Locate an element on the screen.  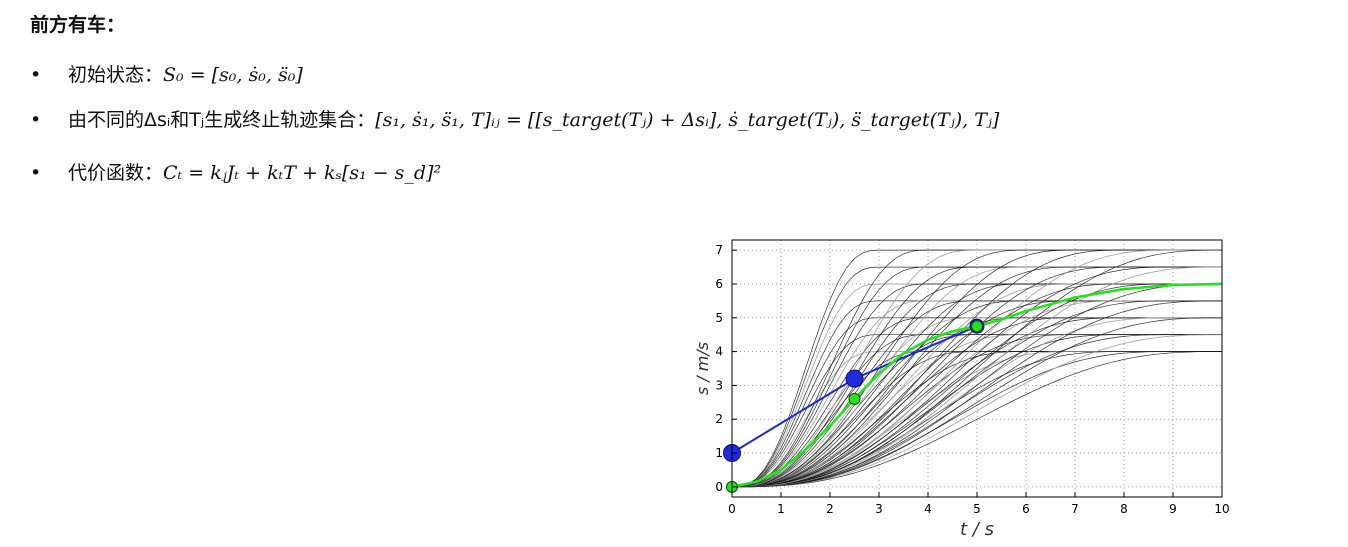
page-title: 前方有车： is located at coordinates (78, 25).